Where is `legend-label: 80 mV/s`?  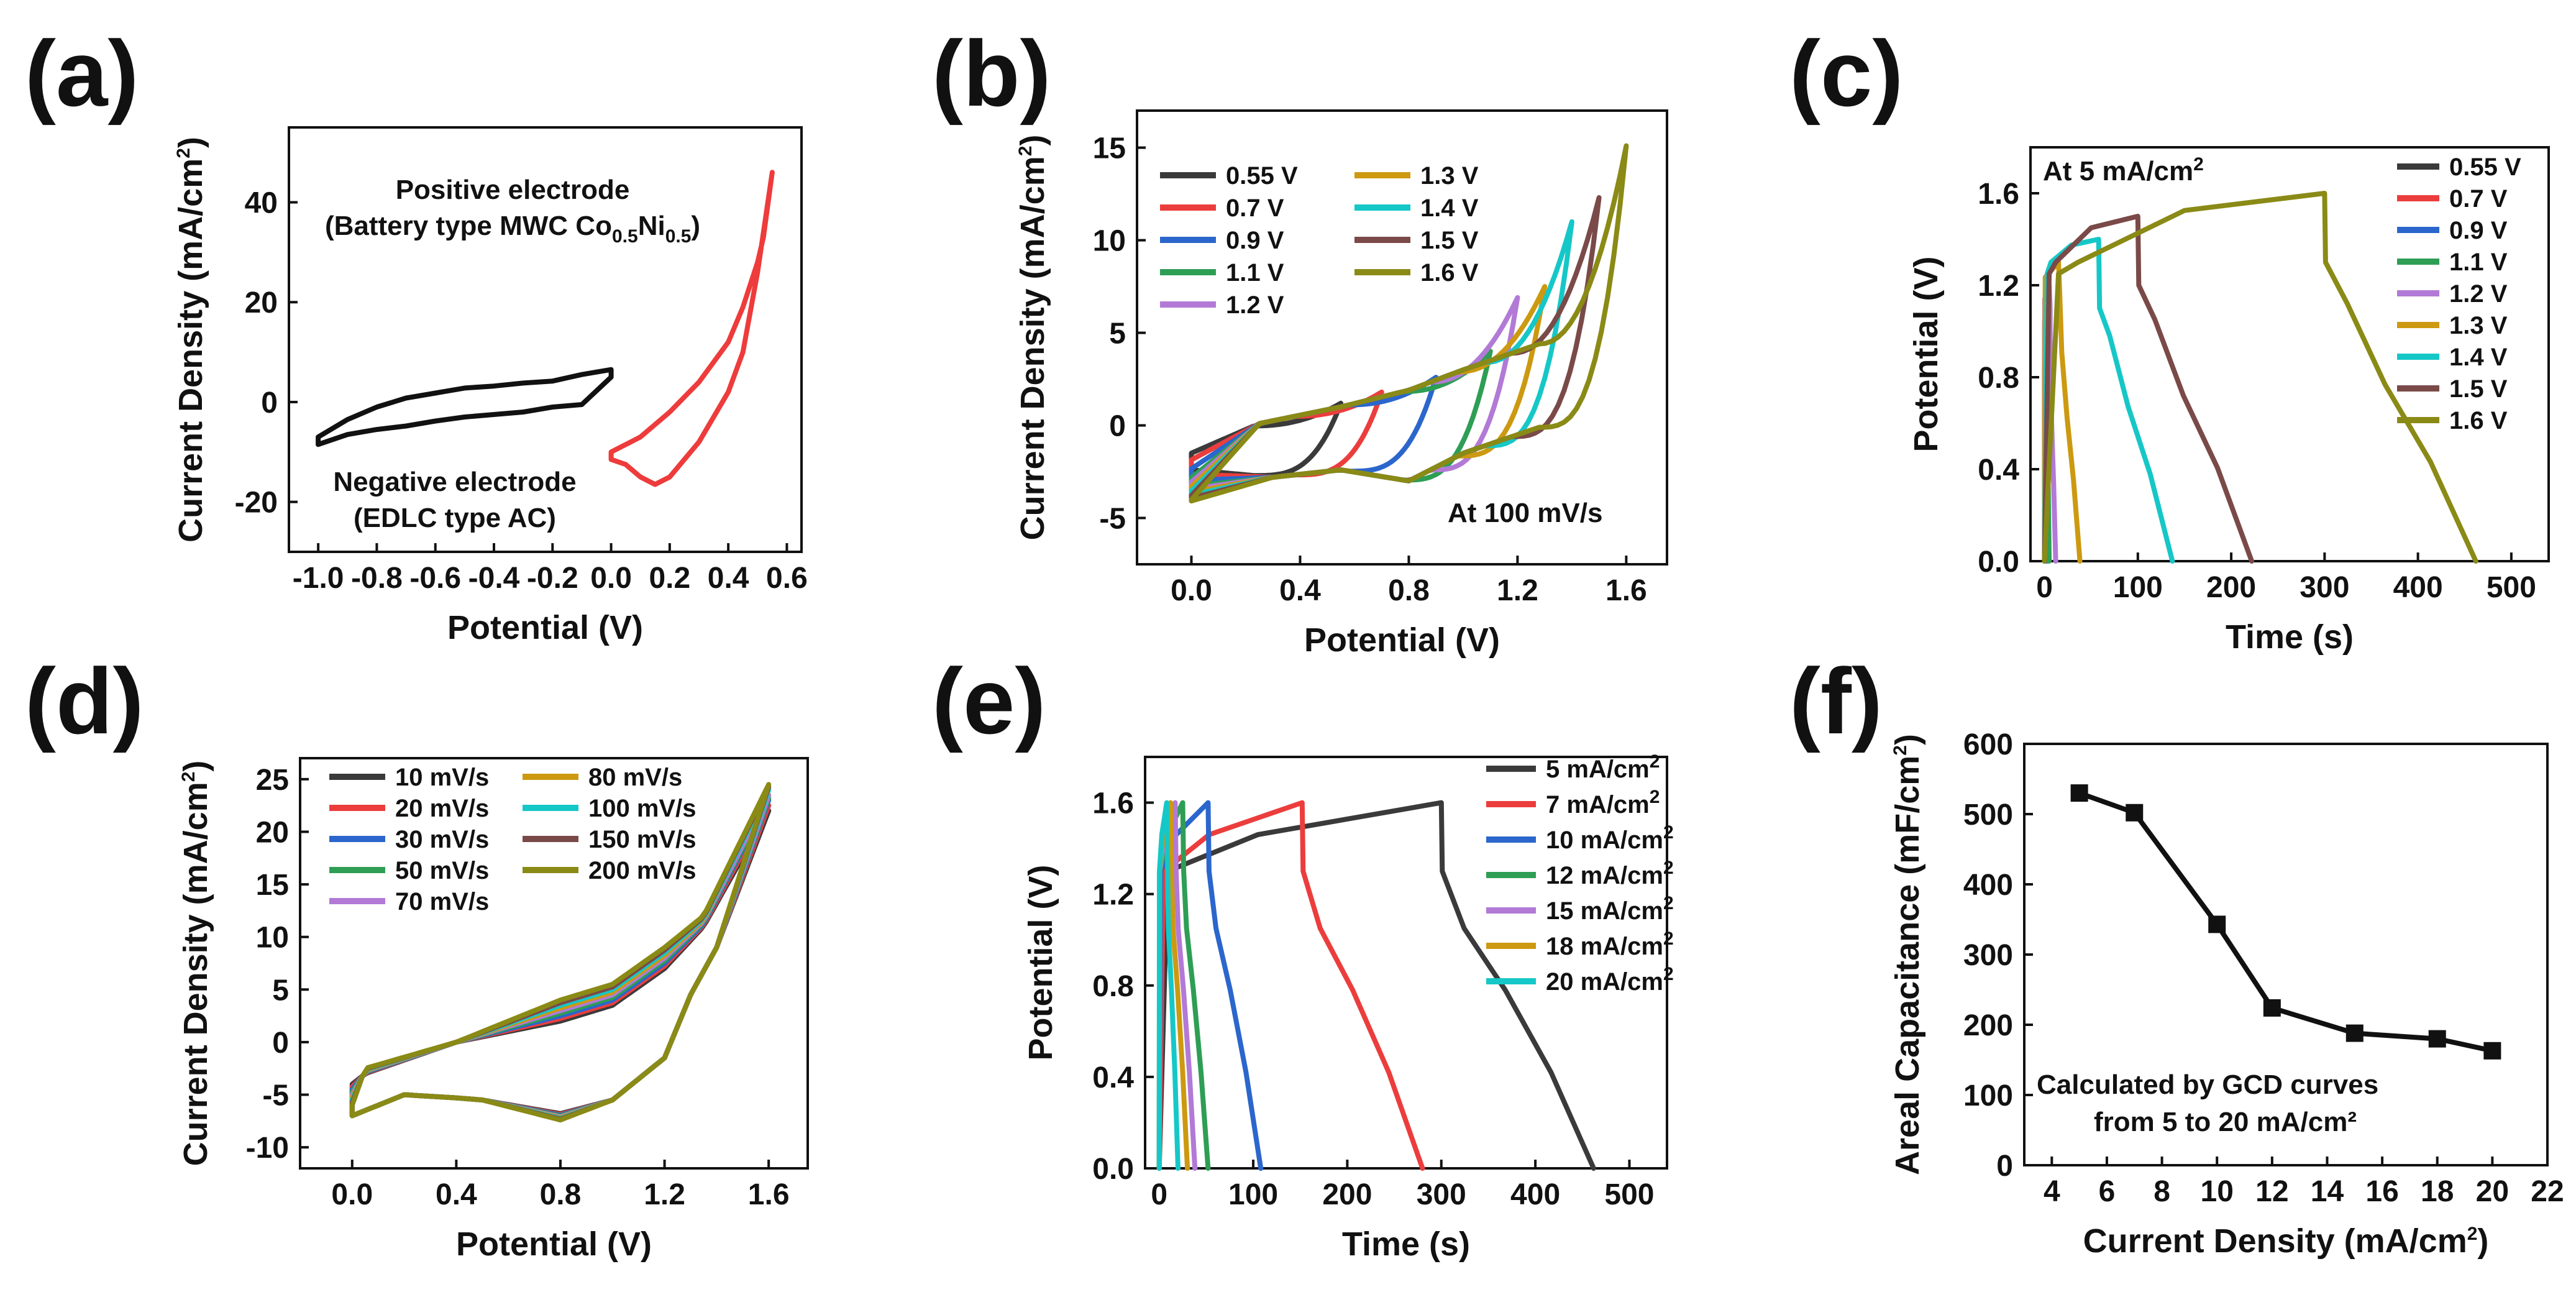 legend-label: 80 mV/s is located at coordinates (635, 777).